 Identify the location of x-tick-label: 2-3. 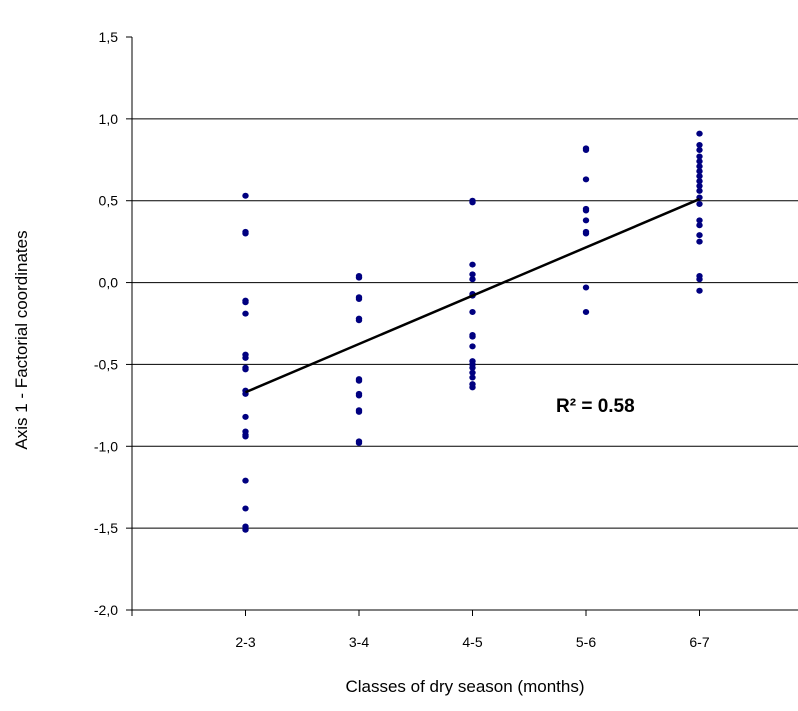
(245, 642).